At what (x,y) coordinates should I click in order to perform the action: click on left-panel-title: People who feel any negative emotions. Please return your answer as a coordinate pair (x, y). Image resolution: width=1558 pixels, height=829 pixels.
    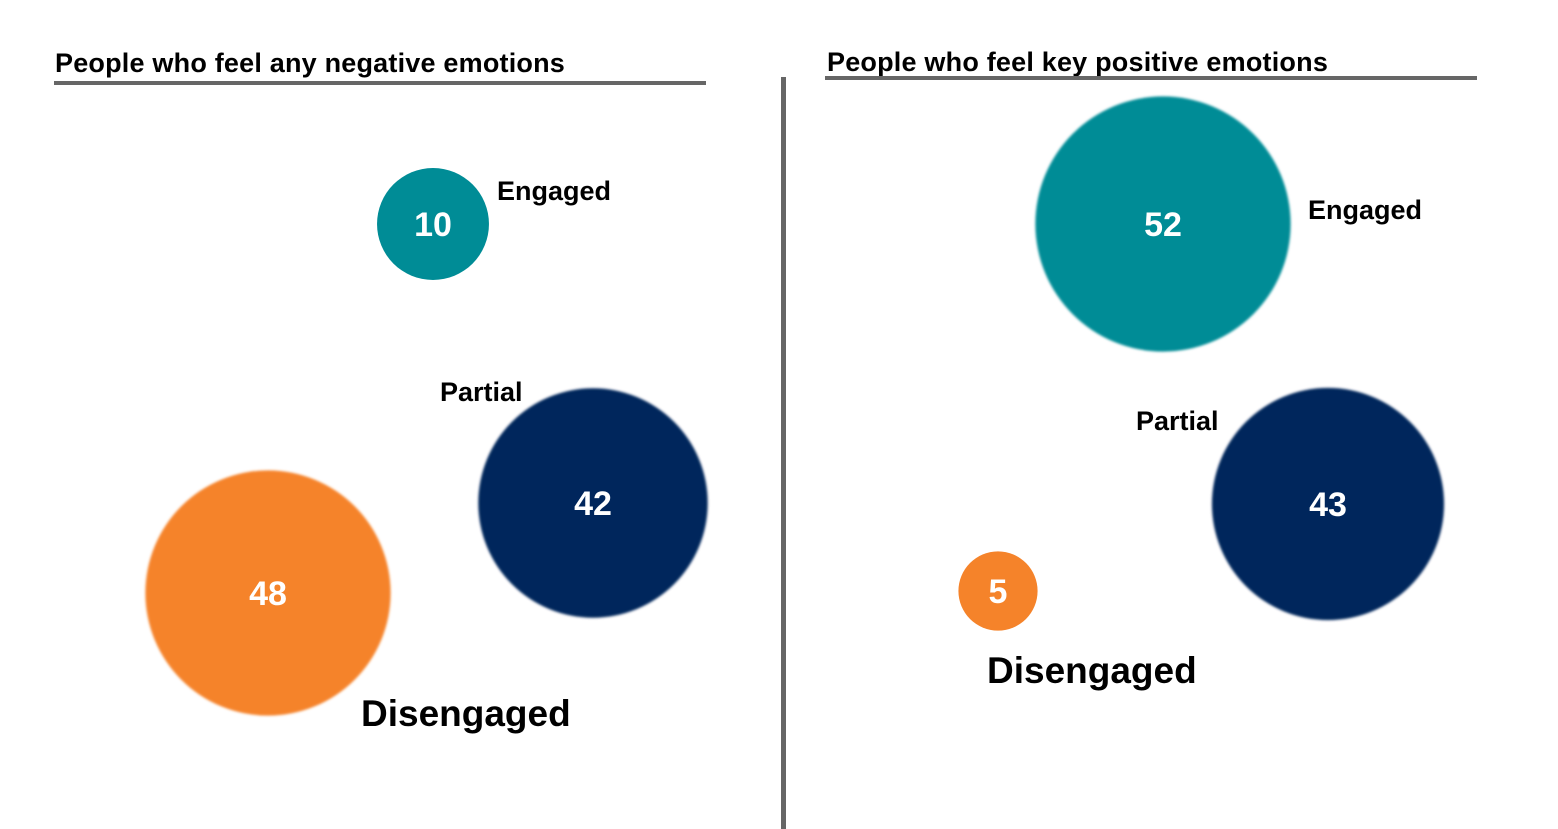
    Looking at the image, I should click on (310, 63).